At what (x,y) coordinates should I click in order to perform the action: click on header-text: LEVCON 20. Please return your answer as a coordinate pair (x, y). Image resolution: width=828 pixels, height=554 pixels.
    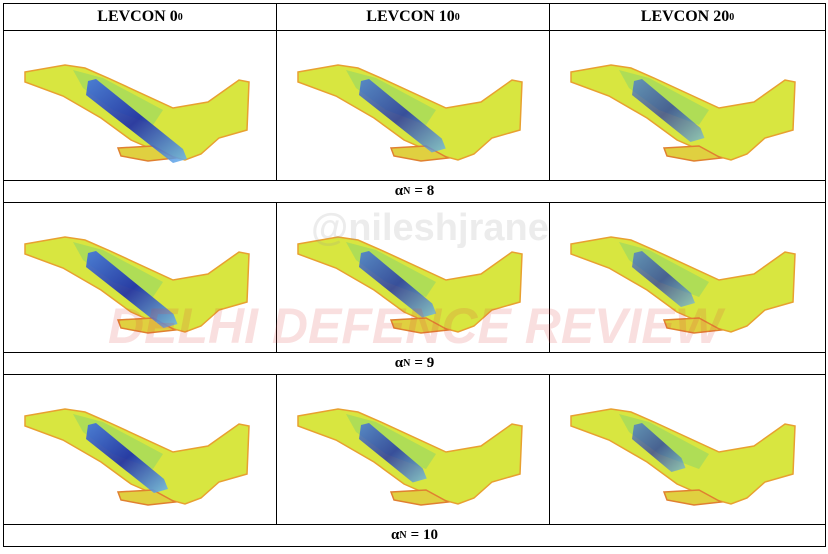
    Looking at the image, I should click on (685, 16).